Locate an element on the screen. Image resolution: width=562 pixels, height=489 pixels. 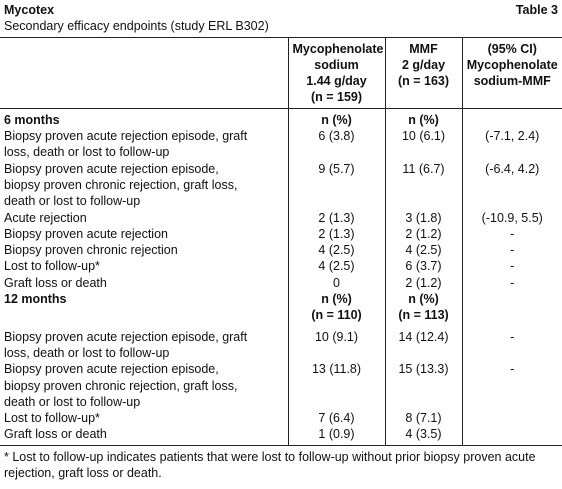
cell: 1 (0.9) is located at coordinates (336, 436).